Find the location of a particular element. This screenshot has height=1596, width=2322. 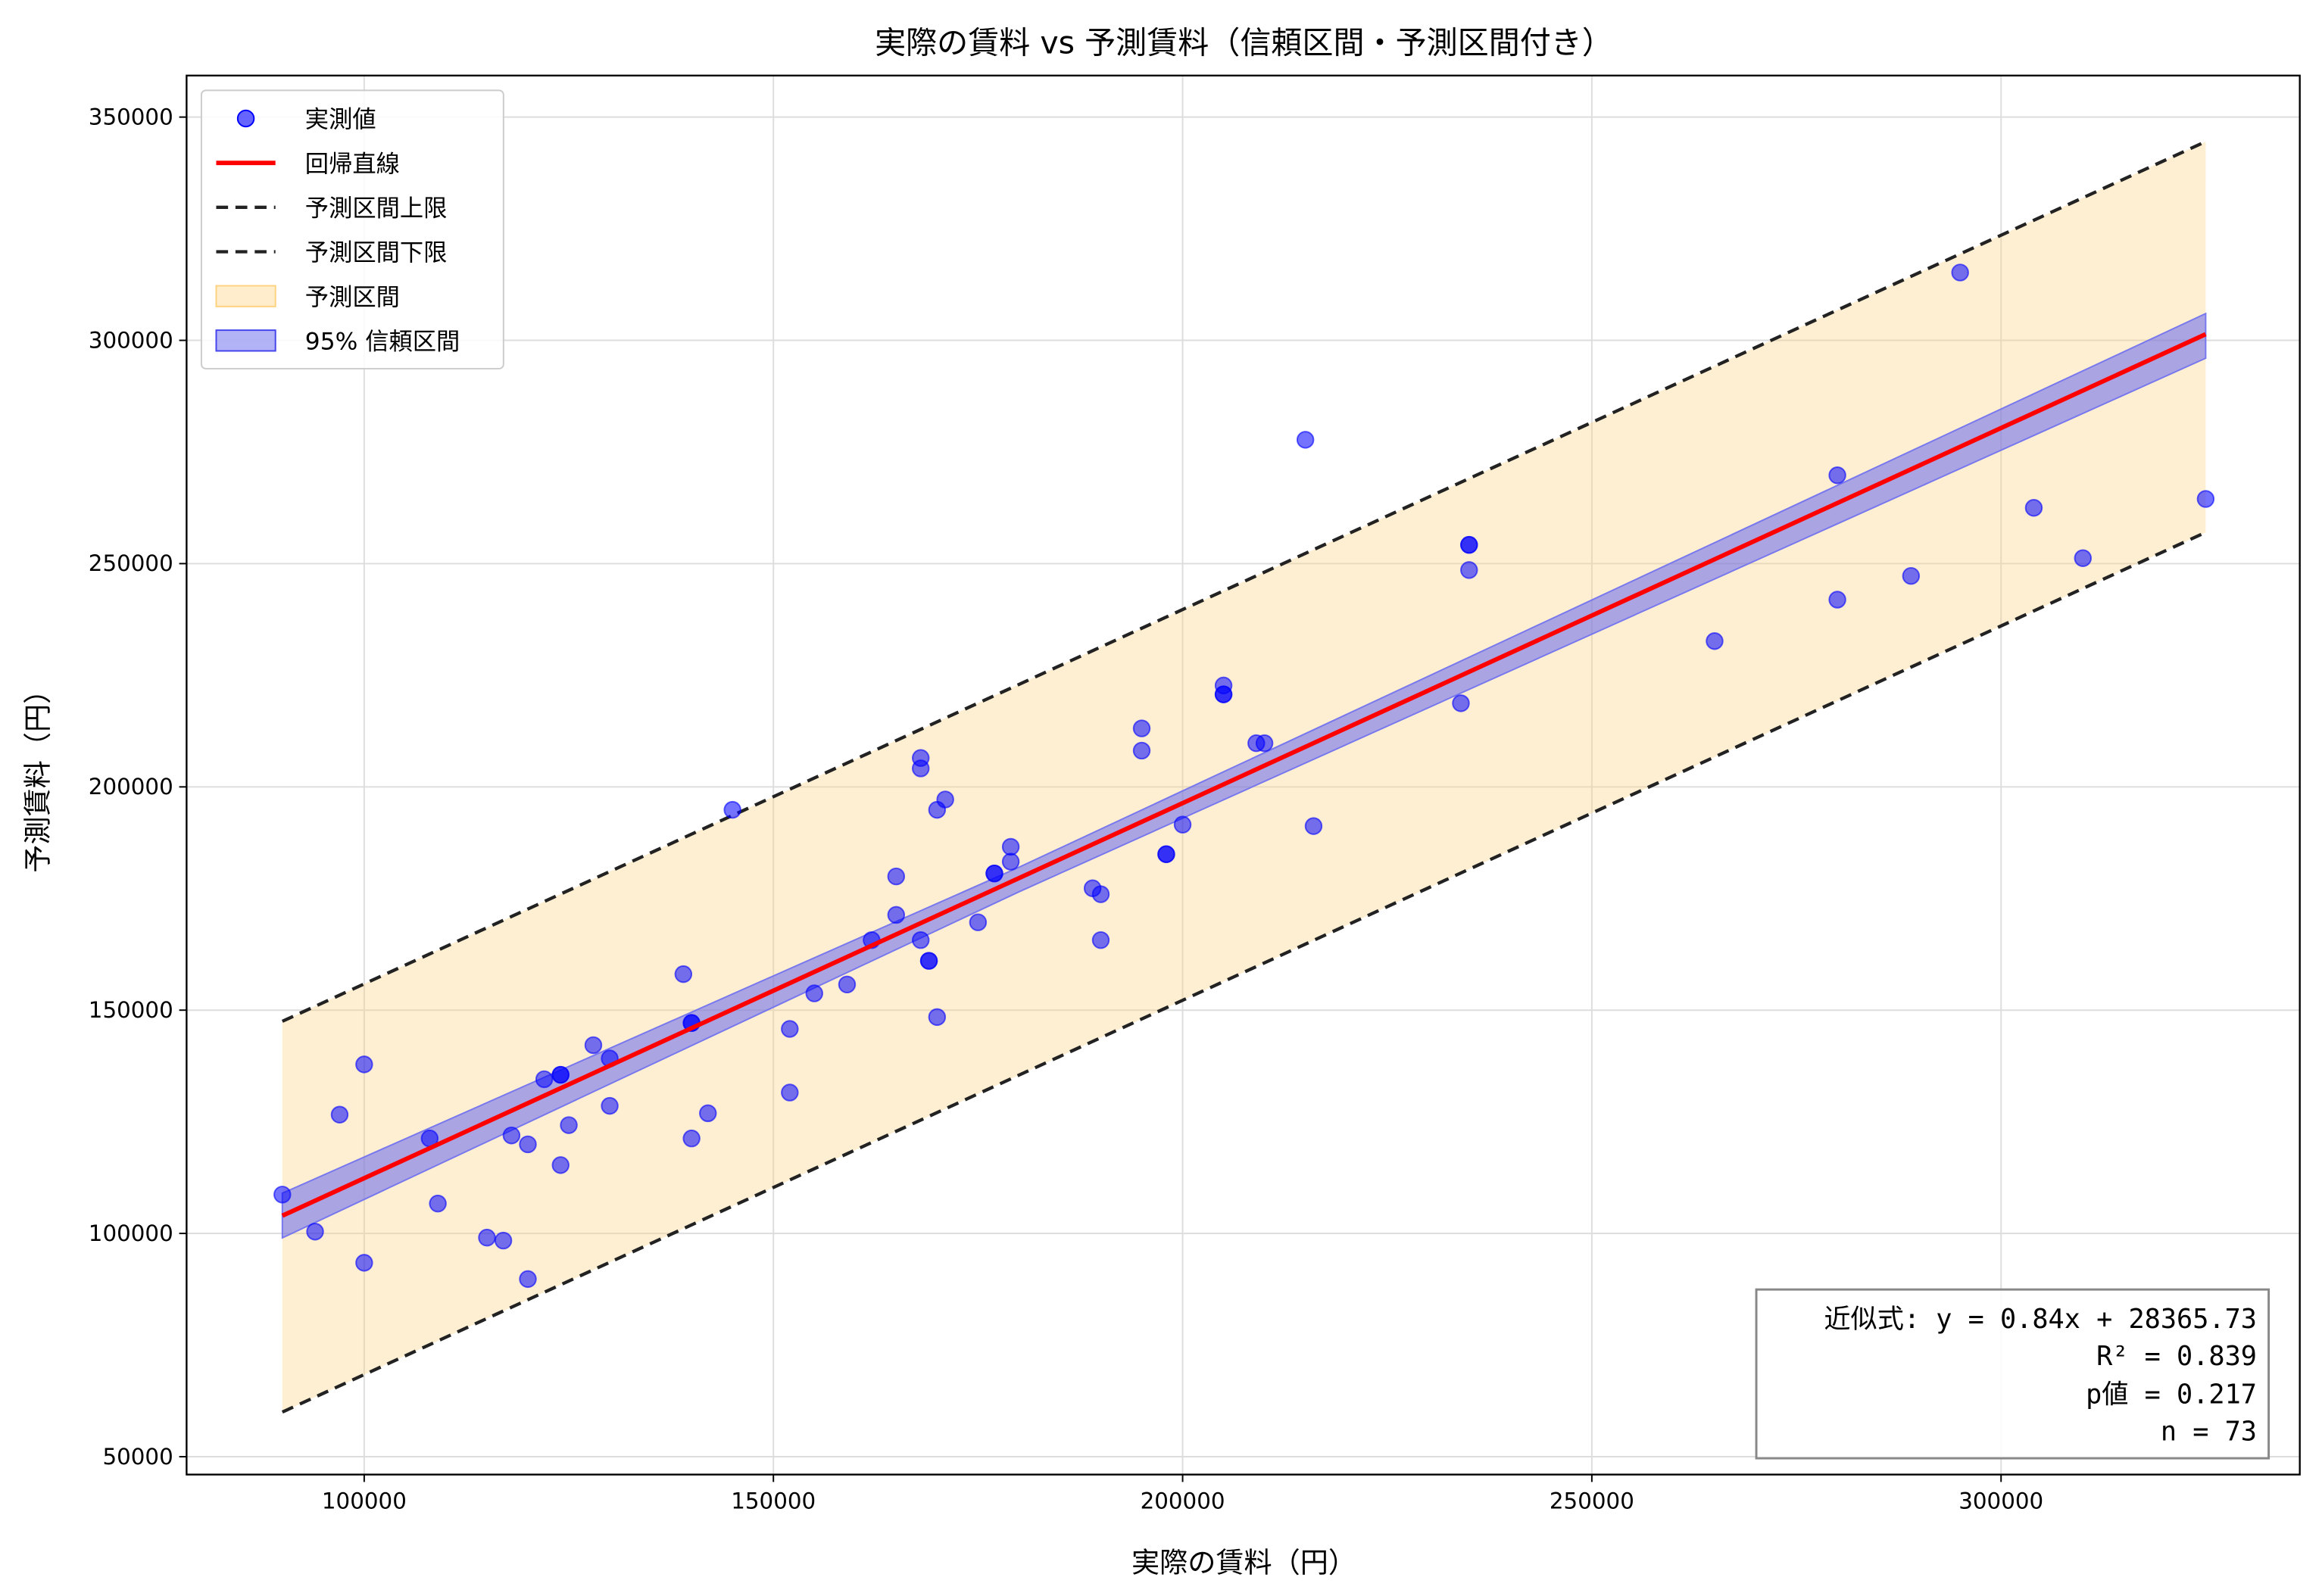

legend: 実測値 回帰直線 予測区間上限 予測区間下限 予測区間 95% 信頼区間 is located at coordinates (352, 229).